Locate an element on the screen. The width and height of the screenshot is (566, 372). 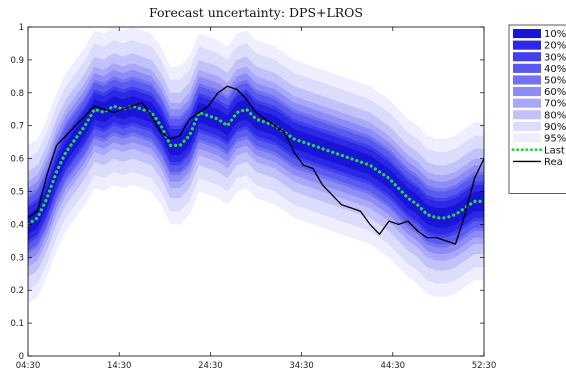
y-tick-label: 0.9 is located at coordinates (17, 61).